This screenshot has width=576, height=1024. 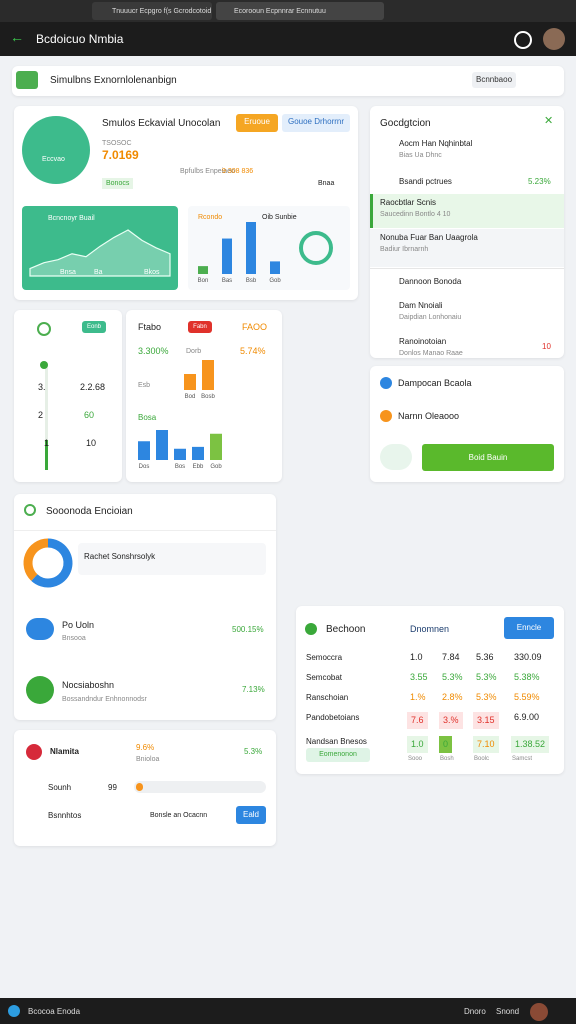 What do you see at coordinates (199, 380) in the screenshot?
I see `bar-chart: Bod Bosb` at bounding box center [199, 380].